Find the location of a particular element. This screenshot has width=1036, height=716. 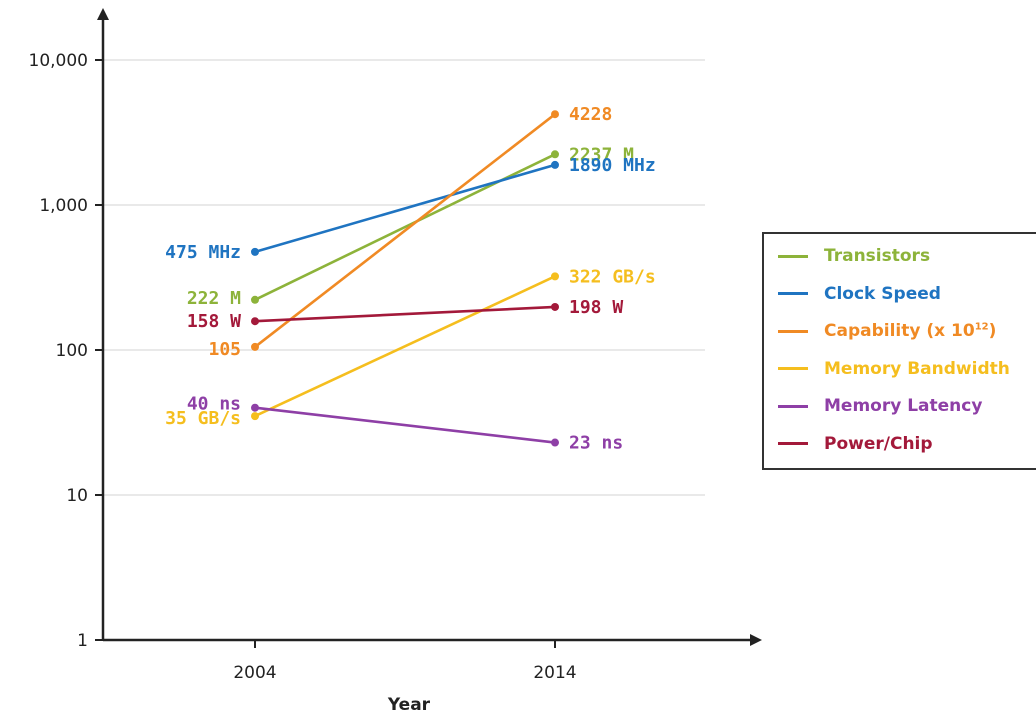

data-label-capability-x-10: 4228 is located at coordinates (590, 114).